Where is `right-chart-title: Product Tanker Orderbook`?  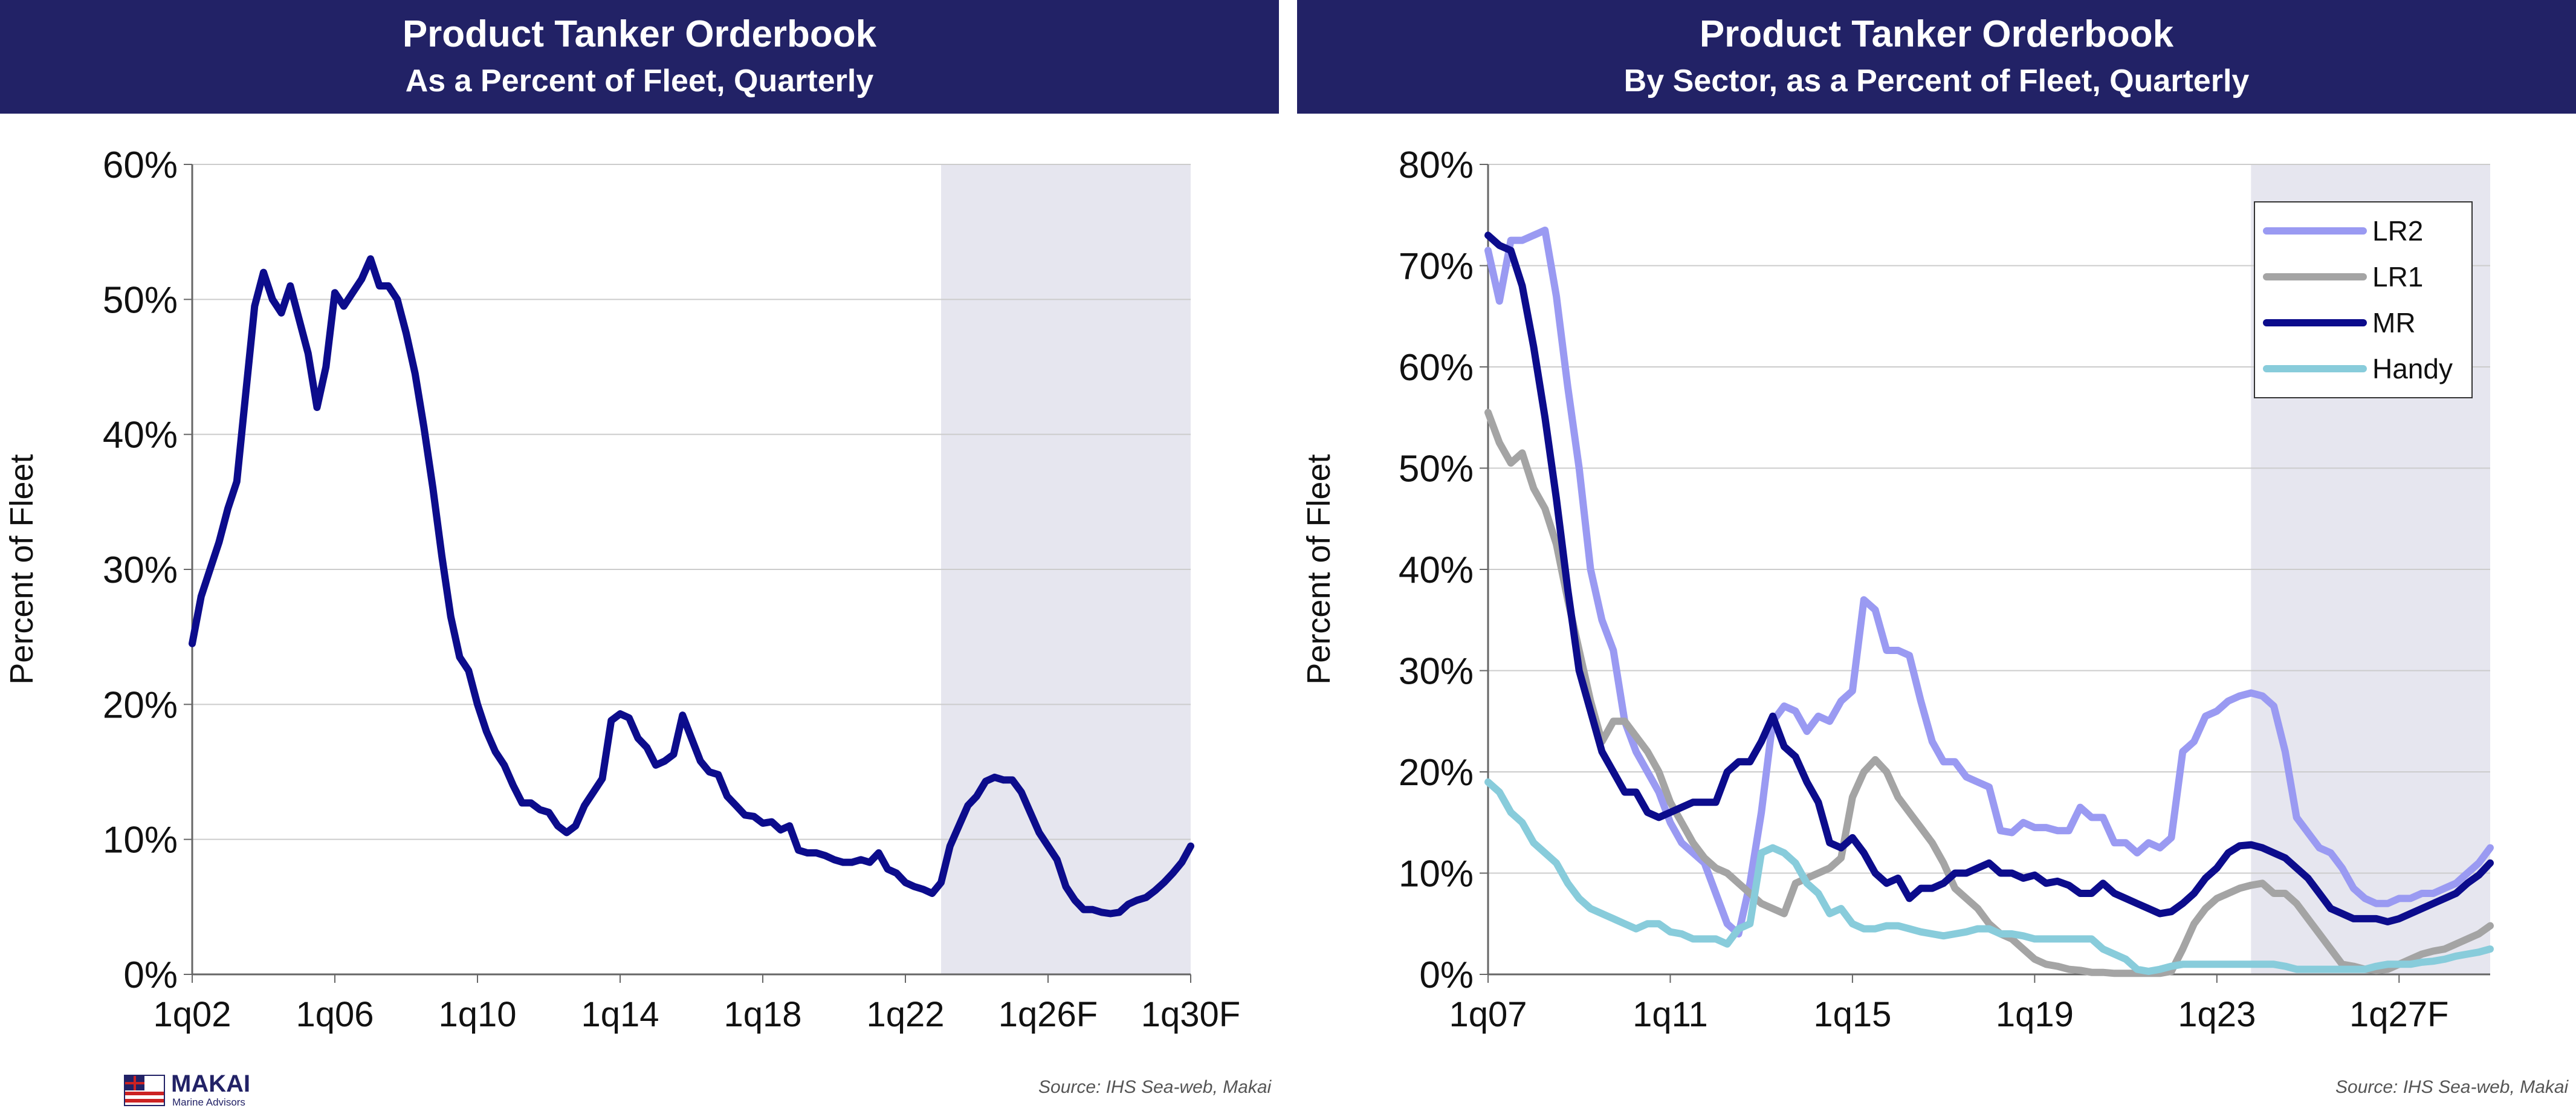 right-chart-title: Product Tanker Orderbook is located at coordinates (1936, 34).